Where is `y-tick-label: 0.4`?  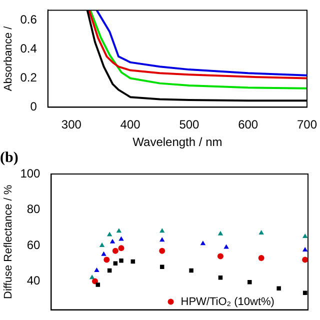 y-tick-label: 0.4 is located at coordinates (29, 49).